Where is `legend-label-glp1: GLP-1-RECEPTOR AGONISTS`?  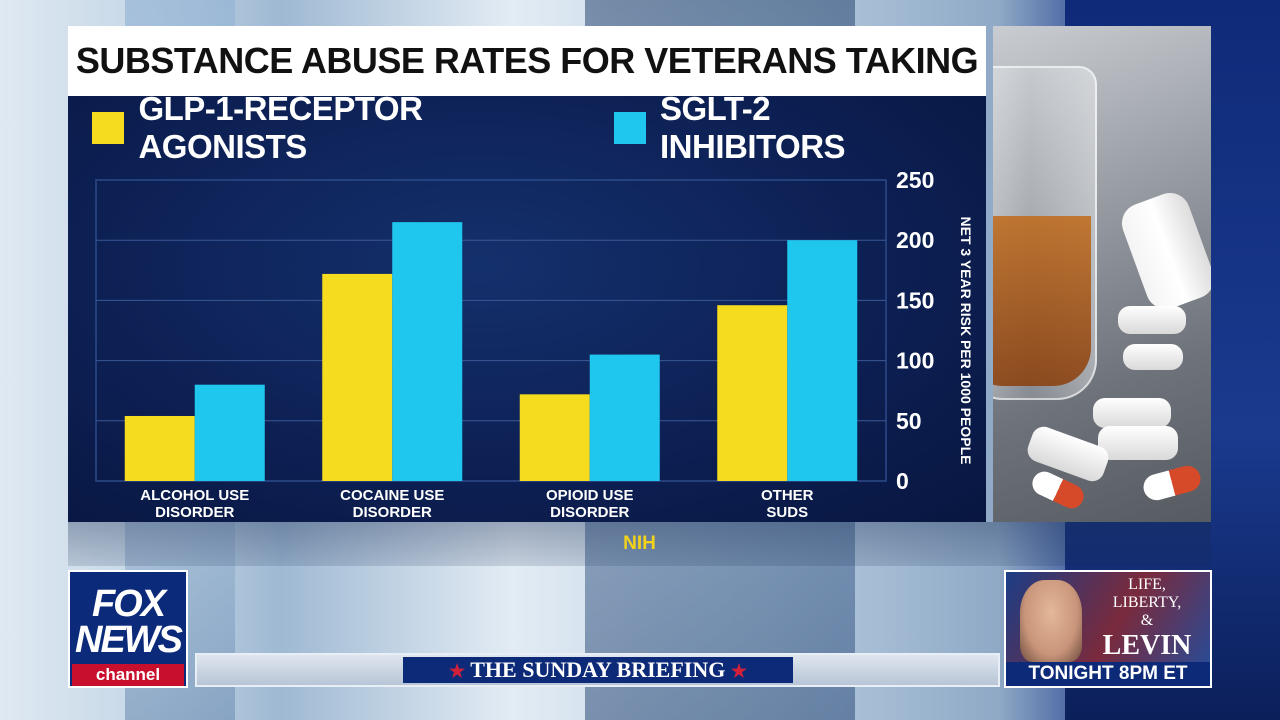
legend-label-glp1: GLP-1-RECEPTOR AGONISTS is located at coordinates (280, 127).